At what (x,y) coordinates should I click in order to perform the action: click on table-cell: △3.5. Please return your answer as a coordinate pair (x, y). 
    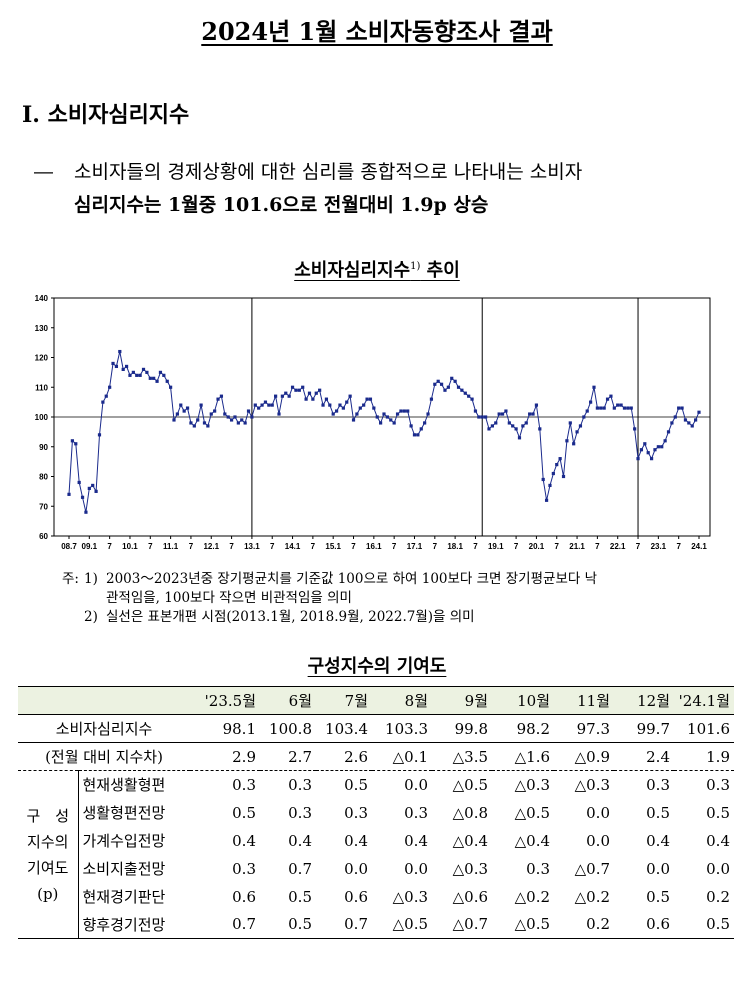
    Looking at the image, I should click on (462, 756).